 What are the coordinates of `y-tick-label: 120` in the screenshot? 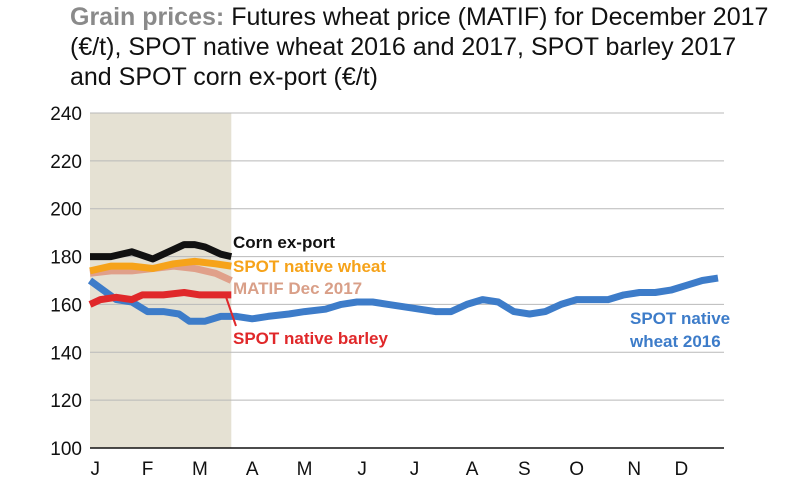 It's located at (66, 401).